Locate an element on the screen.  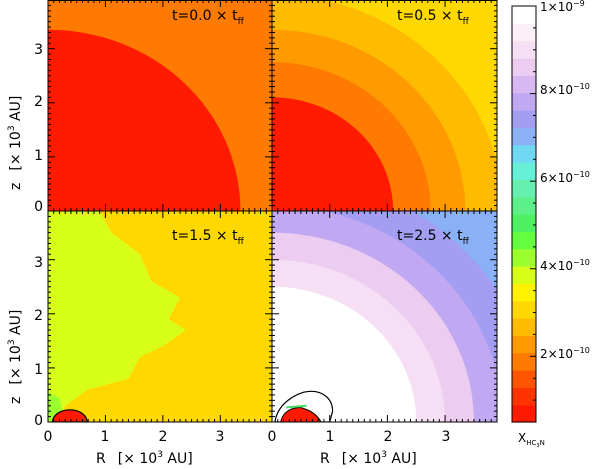
core-edge is located at coordinates (296, 406).